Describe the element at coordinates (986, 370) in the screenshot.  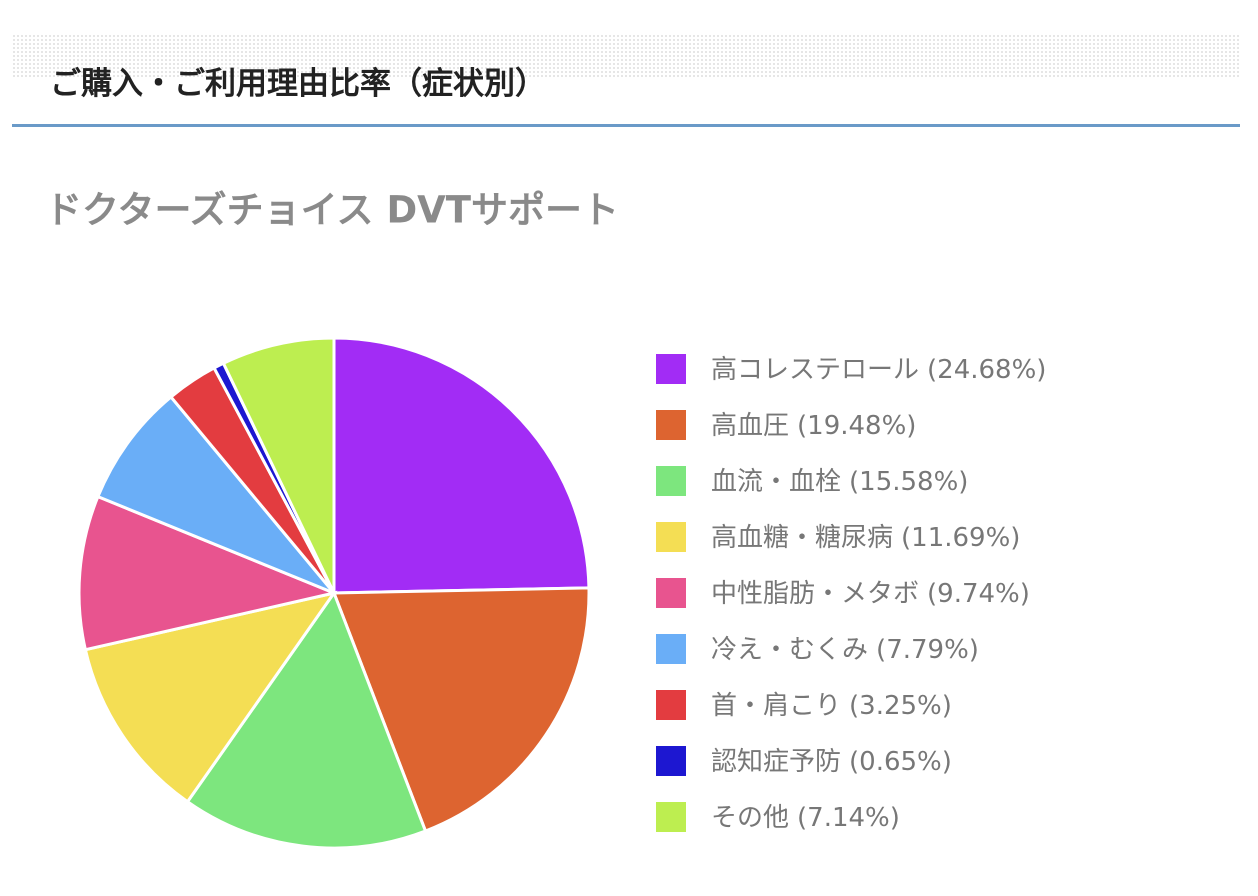
I see `legend-value: (24.68%)` at that location.